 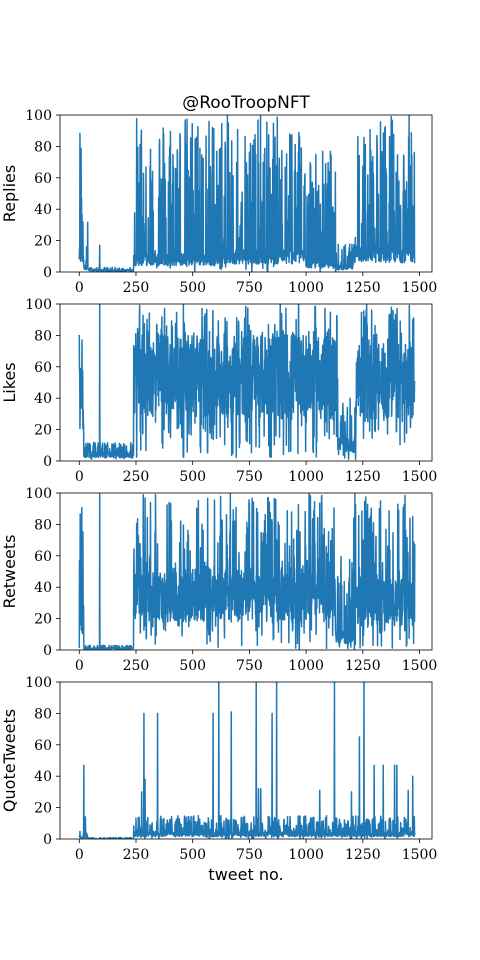 What do you see at coordinates (9, 382) in the screenshot?
I see `y-axis-label-likes: Likes` at bounding box center [9, 382].